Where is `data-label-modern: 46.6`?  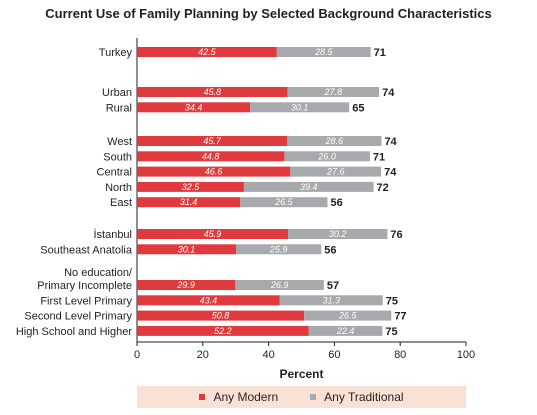
data-label-modern: 46.6 is located at coordinates (214, 172).